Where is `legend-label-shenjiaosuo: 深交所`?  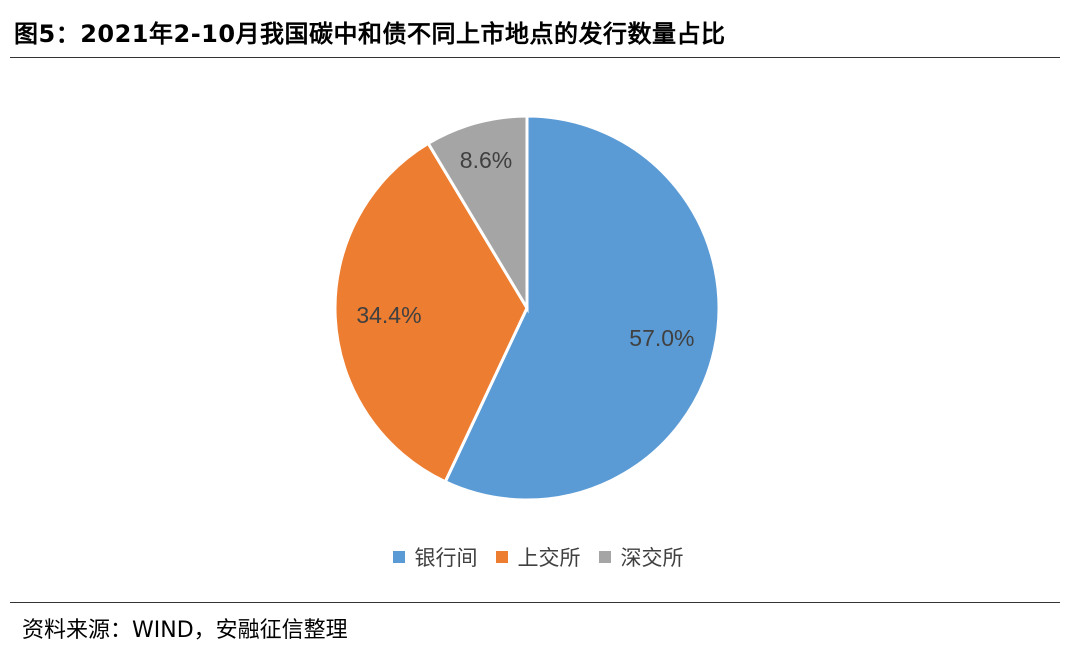 legend-label-shenjiaosuo: 深交所 is located at coordinates (652, 558).